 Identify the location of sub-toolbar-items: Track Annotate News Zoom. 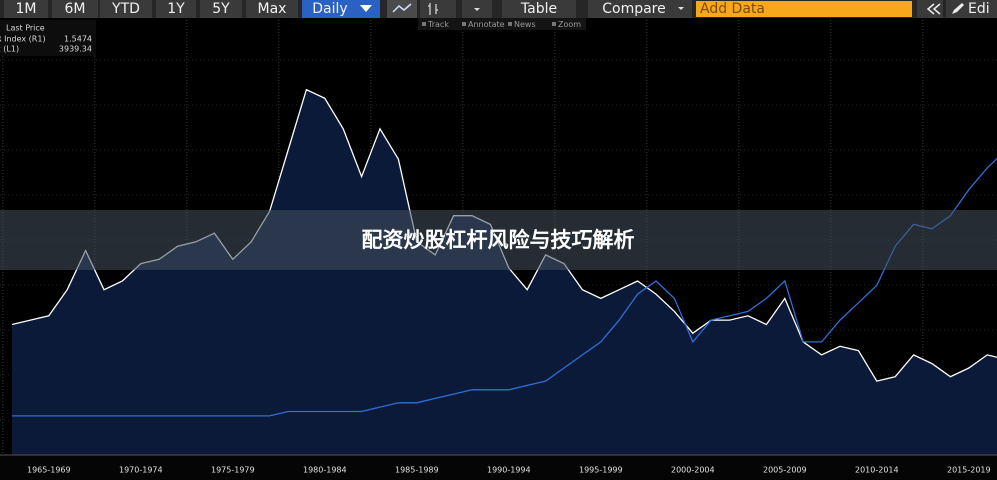
(501, 24).